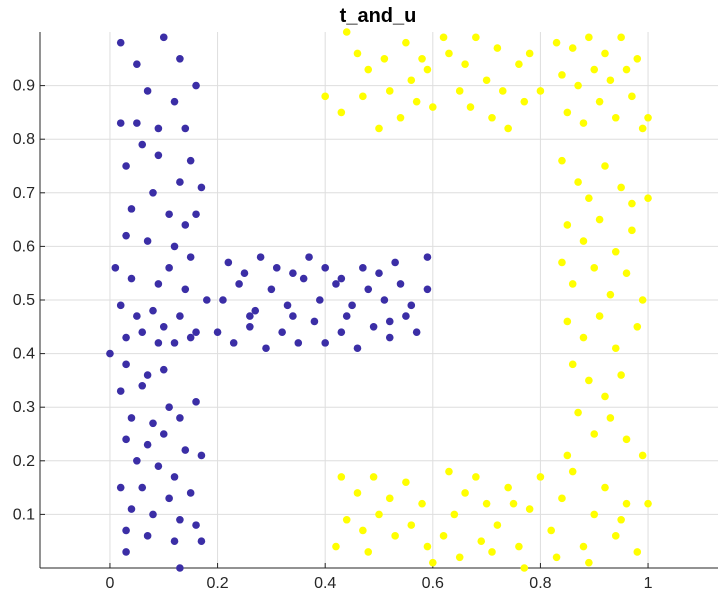 Image resolution: width=721 pixels, height=607 pixels. Describe the element at coordinates (325, 583) in the screenshot. I see `x-tick-label: 0.4` at that location.